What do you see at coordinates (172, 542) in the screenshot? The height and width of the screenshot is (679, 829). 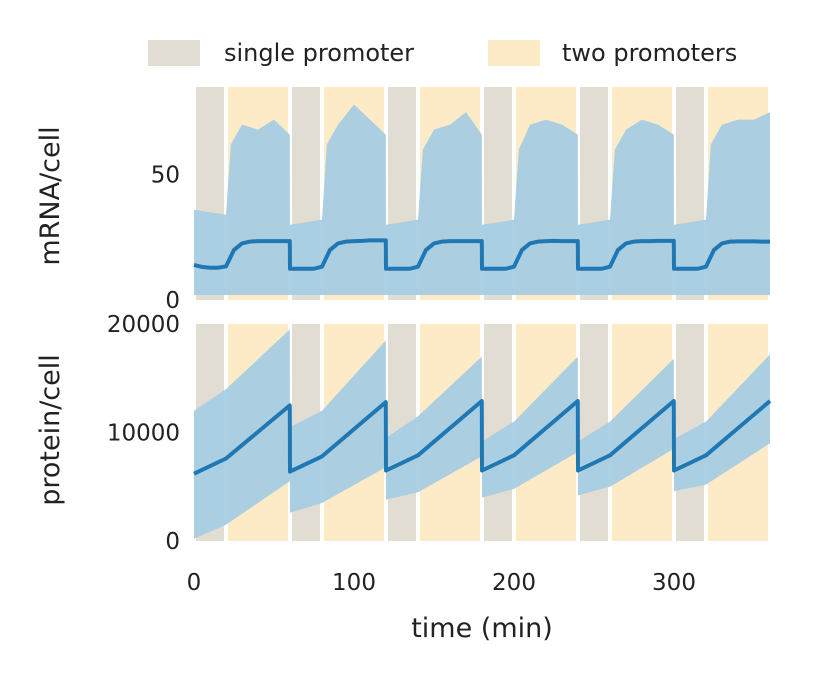 I see `ytick-label-protein-0: 0` at bounding box center [172, 542].